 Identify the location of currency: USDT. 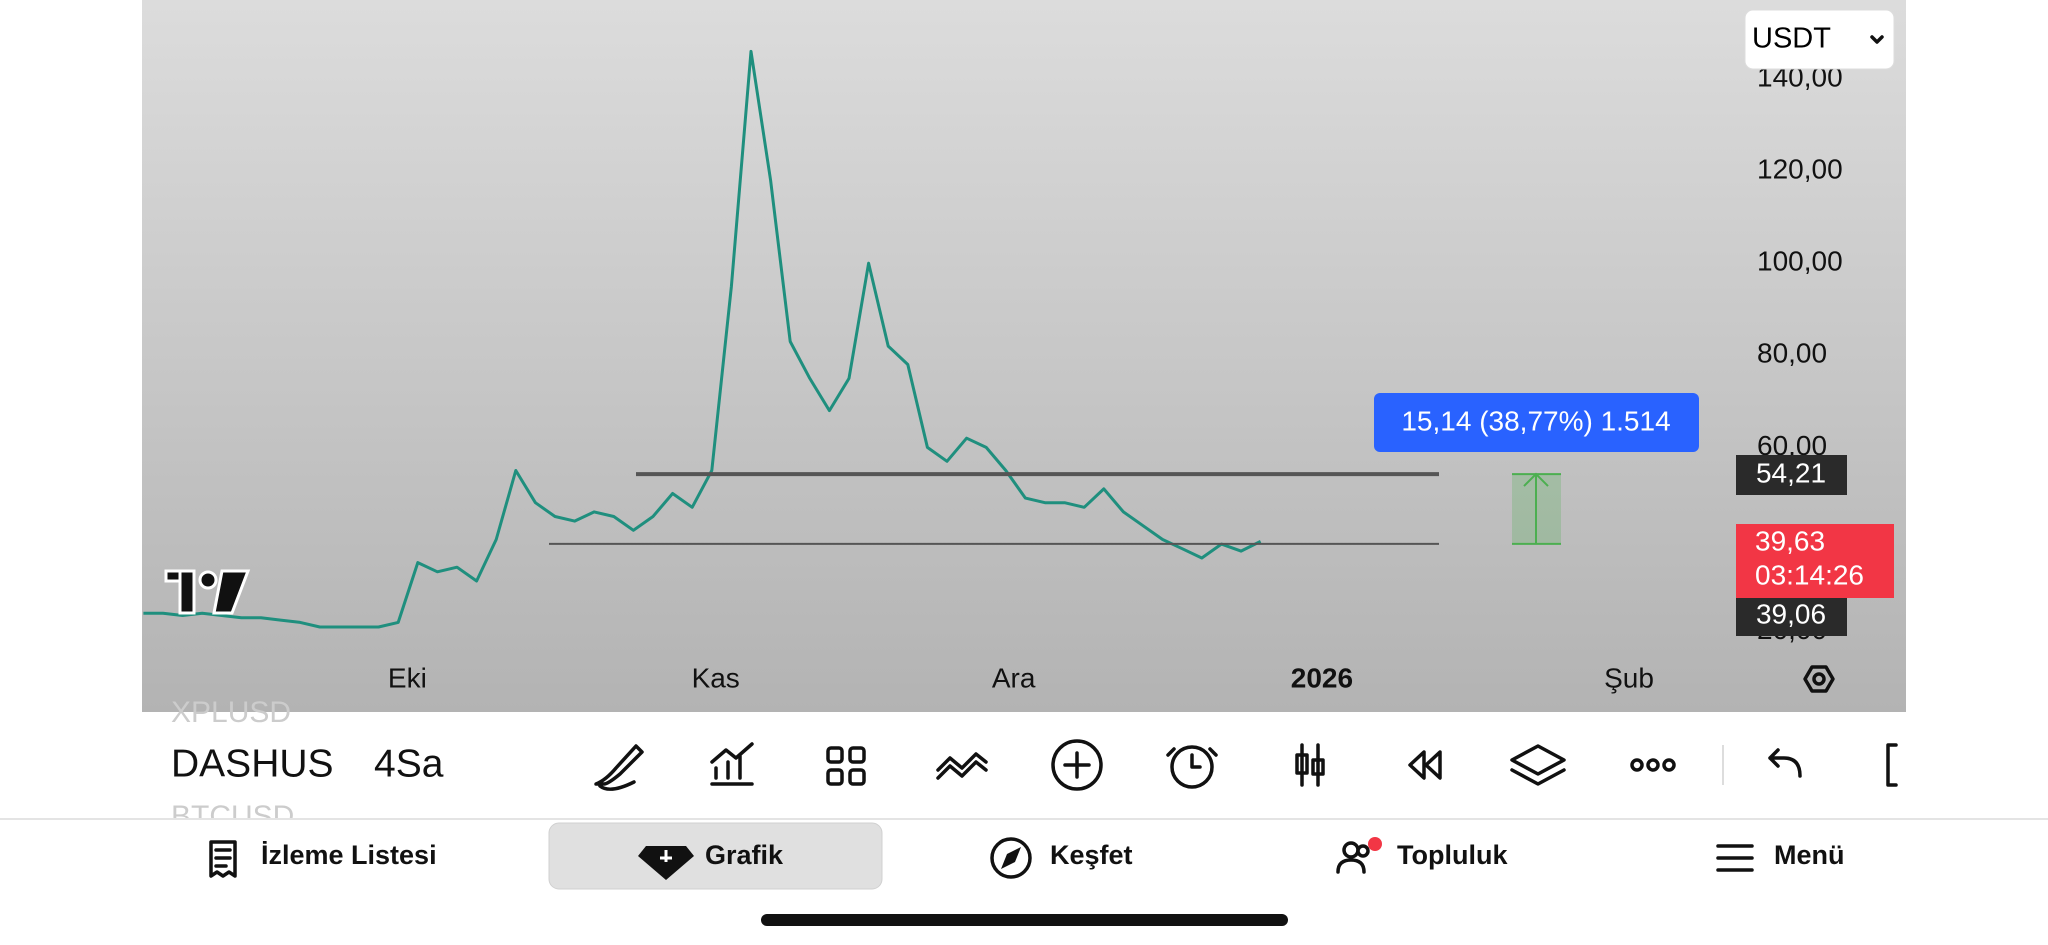
(1791, 39).